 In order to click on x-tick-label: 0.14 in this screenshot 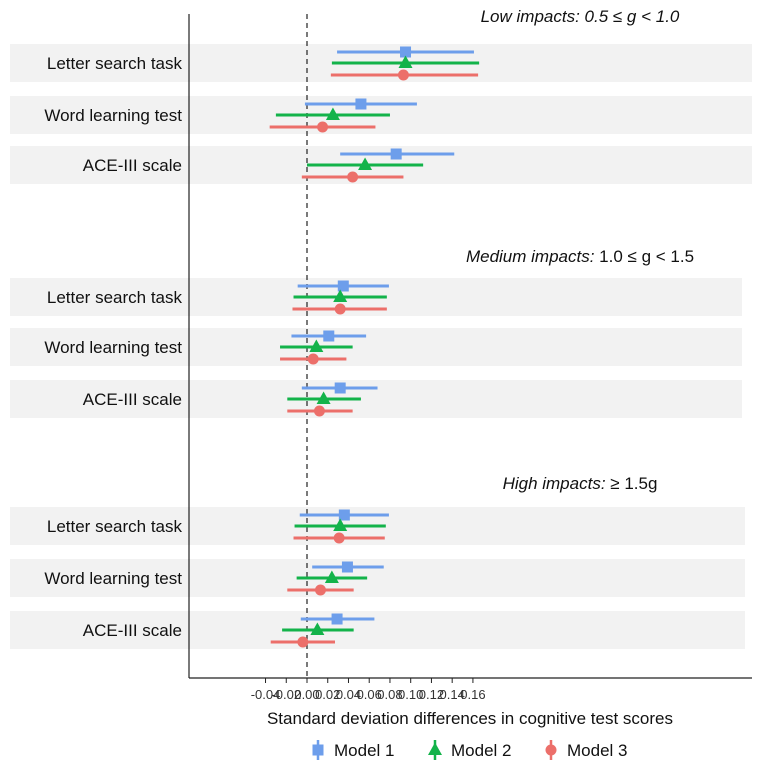, I will do `click(452, 694)`.